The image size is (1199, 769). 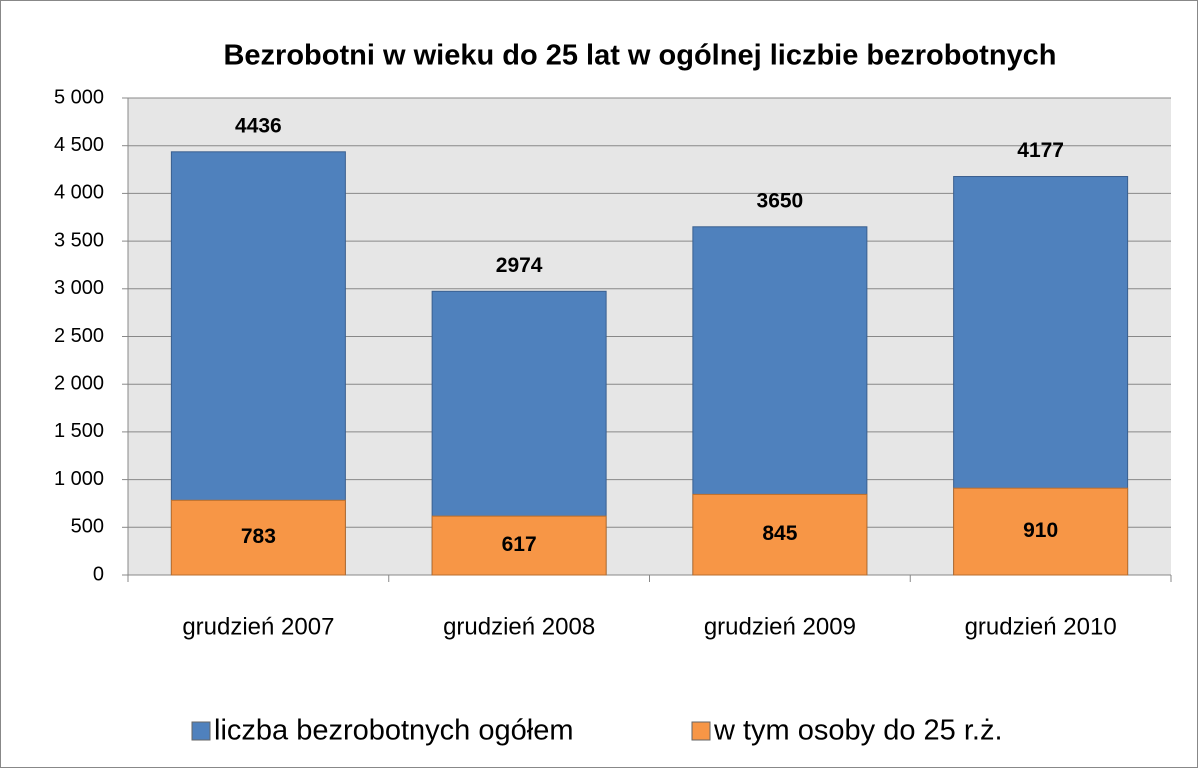 I want to click on y-tick-label: 0, so click(x=98, y=574).